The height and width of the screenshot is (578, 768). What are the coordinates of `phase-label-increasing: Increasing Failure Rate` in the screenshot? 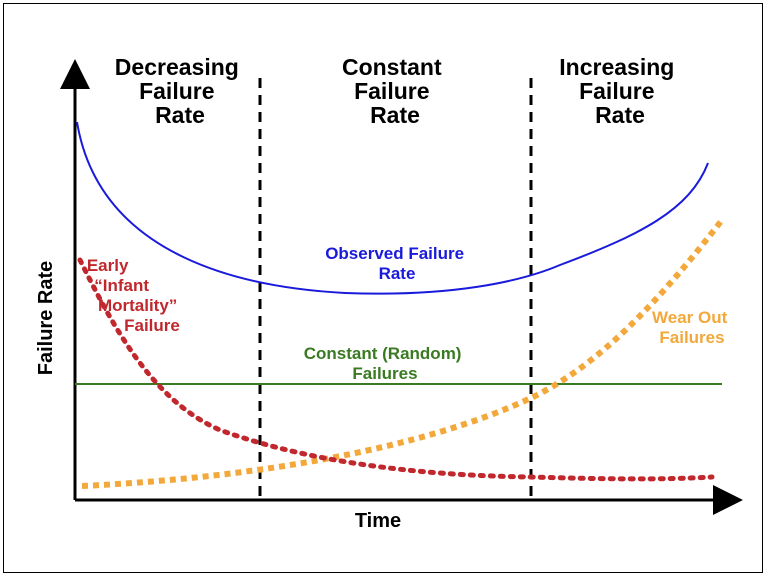 It's located at (619, 91).